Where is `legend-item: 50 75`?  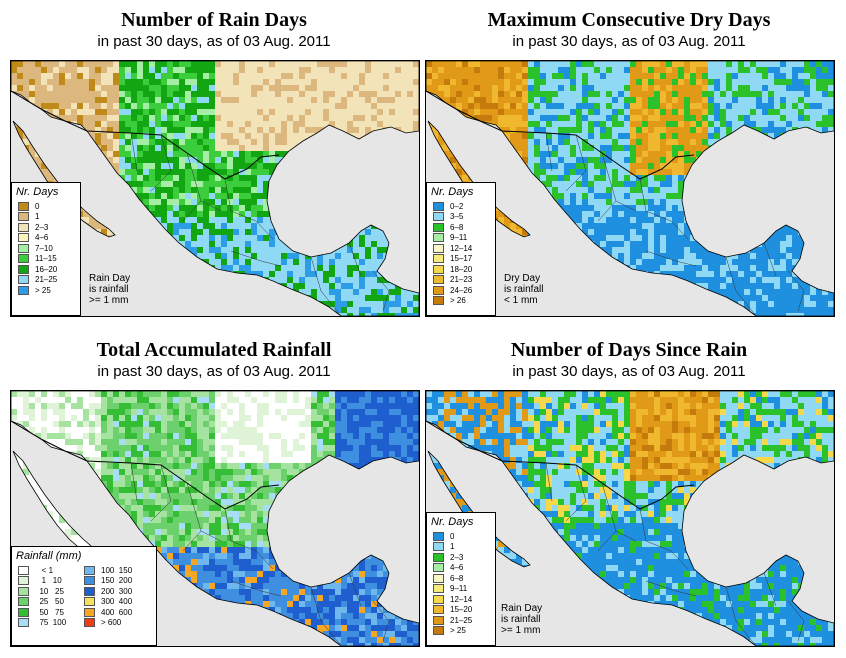 legend-item: 50 75 is located at coordinates (47, 612).